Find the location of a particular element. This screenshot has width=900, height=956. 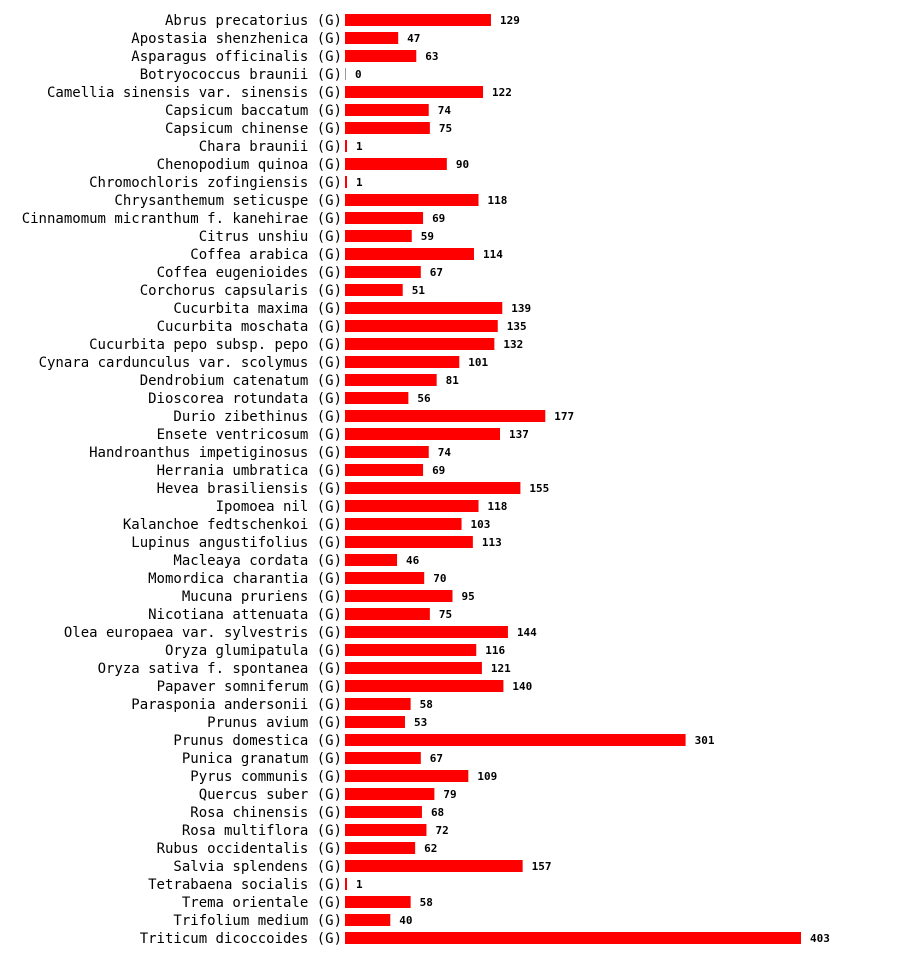

category-label: Asparagus officinalis (G) is located at coordinates (236, 57).